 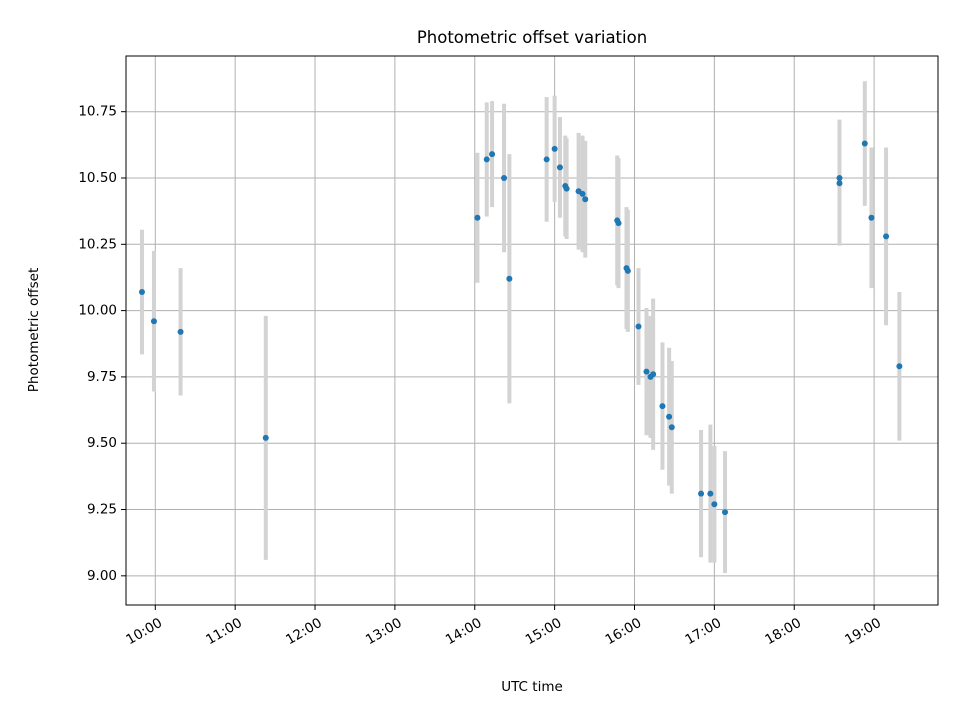 What do you see at coordinates (144, 631) in the screenshot?
I see `x-tick-label: 10:00` at bounding box center [144, 631].